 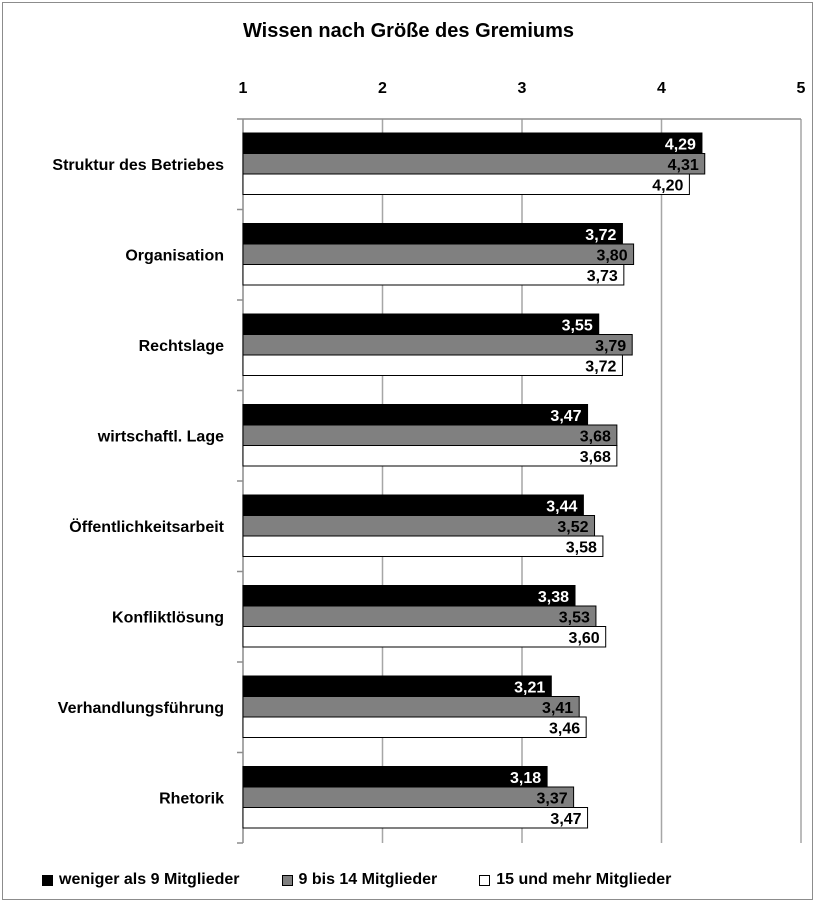 I want to click on data-label: 4,31, so click(x=683, y=165).